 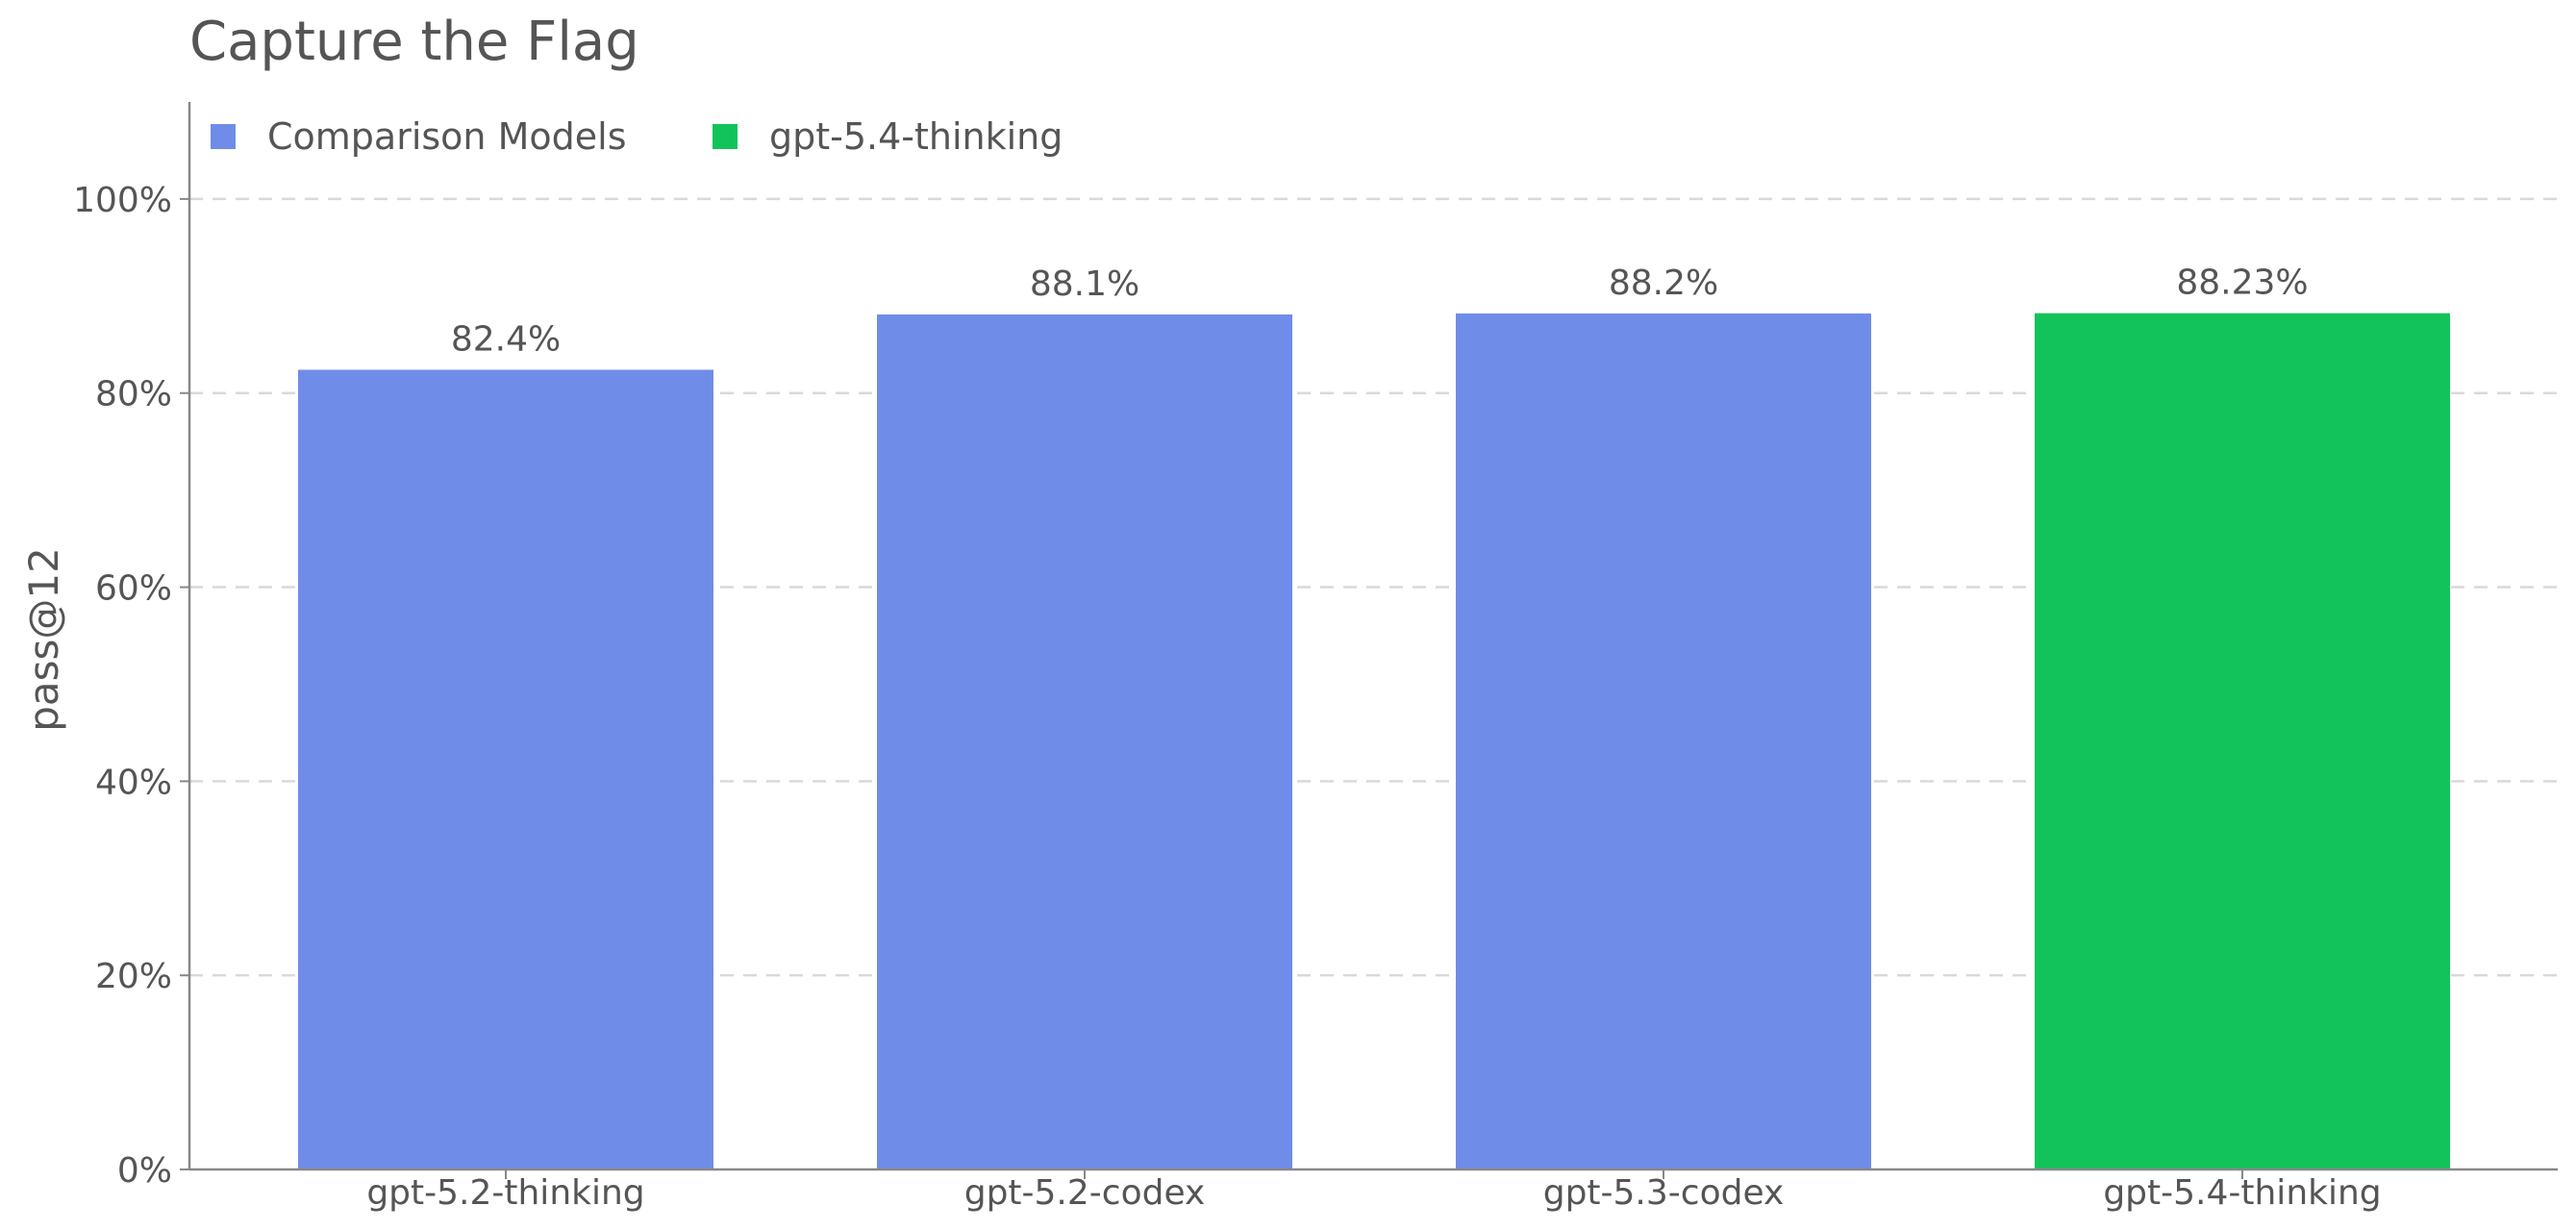 I want to click on y-tick-label: 0%, so click(x=144, y=1171).